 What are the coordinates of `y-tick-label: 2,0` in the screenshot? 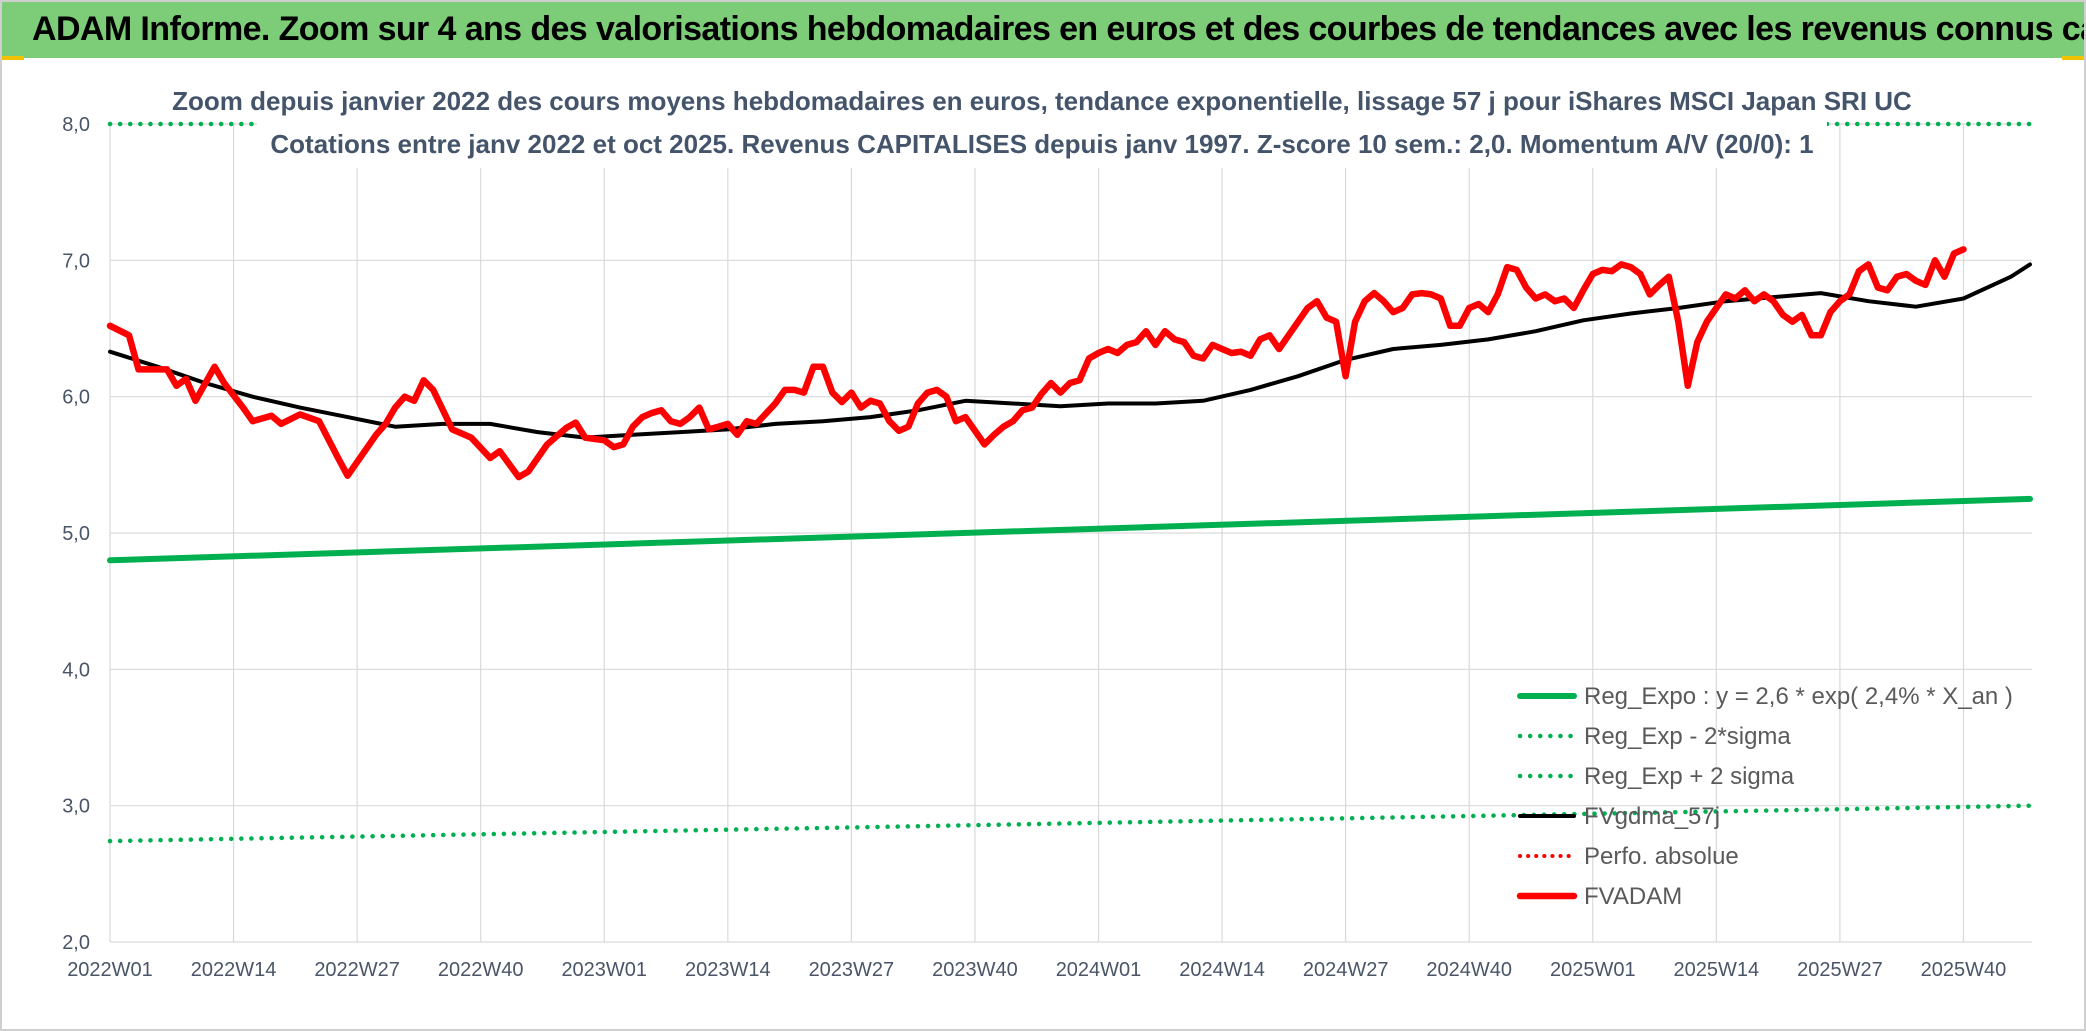 It's located at (76, 943).